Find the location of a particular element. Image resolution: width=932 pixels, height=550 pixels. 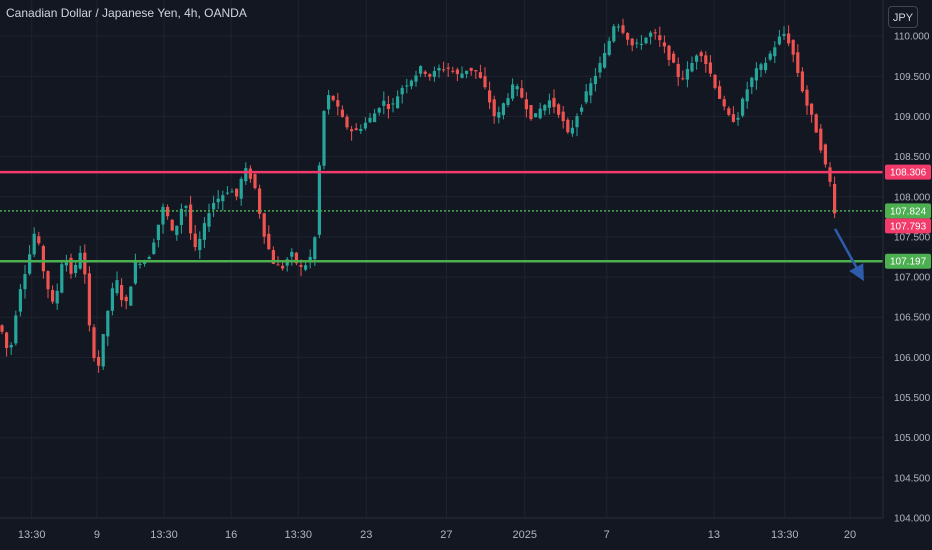

price-tag-support-near is located at coordinates (908, 211).